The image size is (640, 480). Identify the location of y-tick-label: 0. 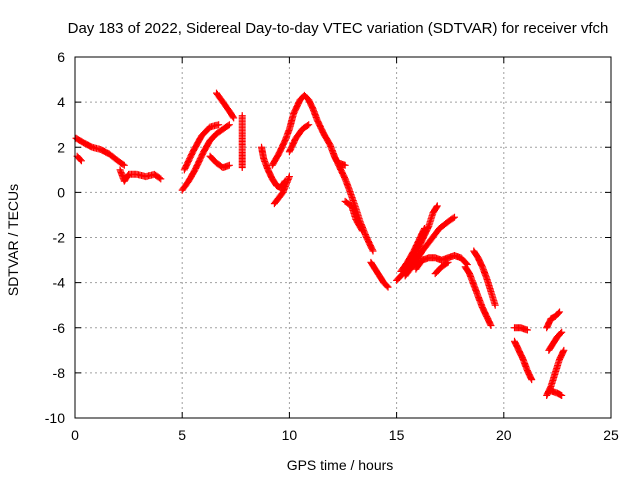
(61, 192).